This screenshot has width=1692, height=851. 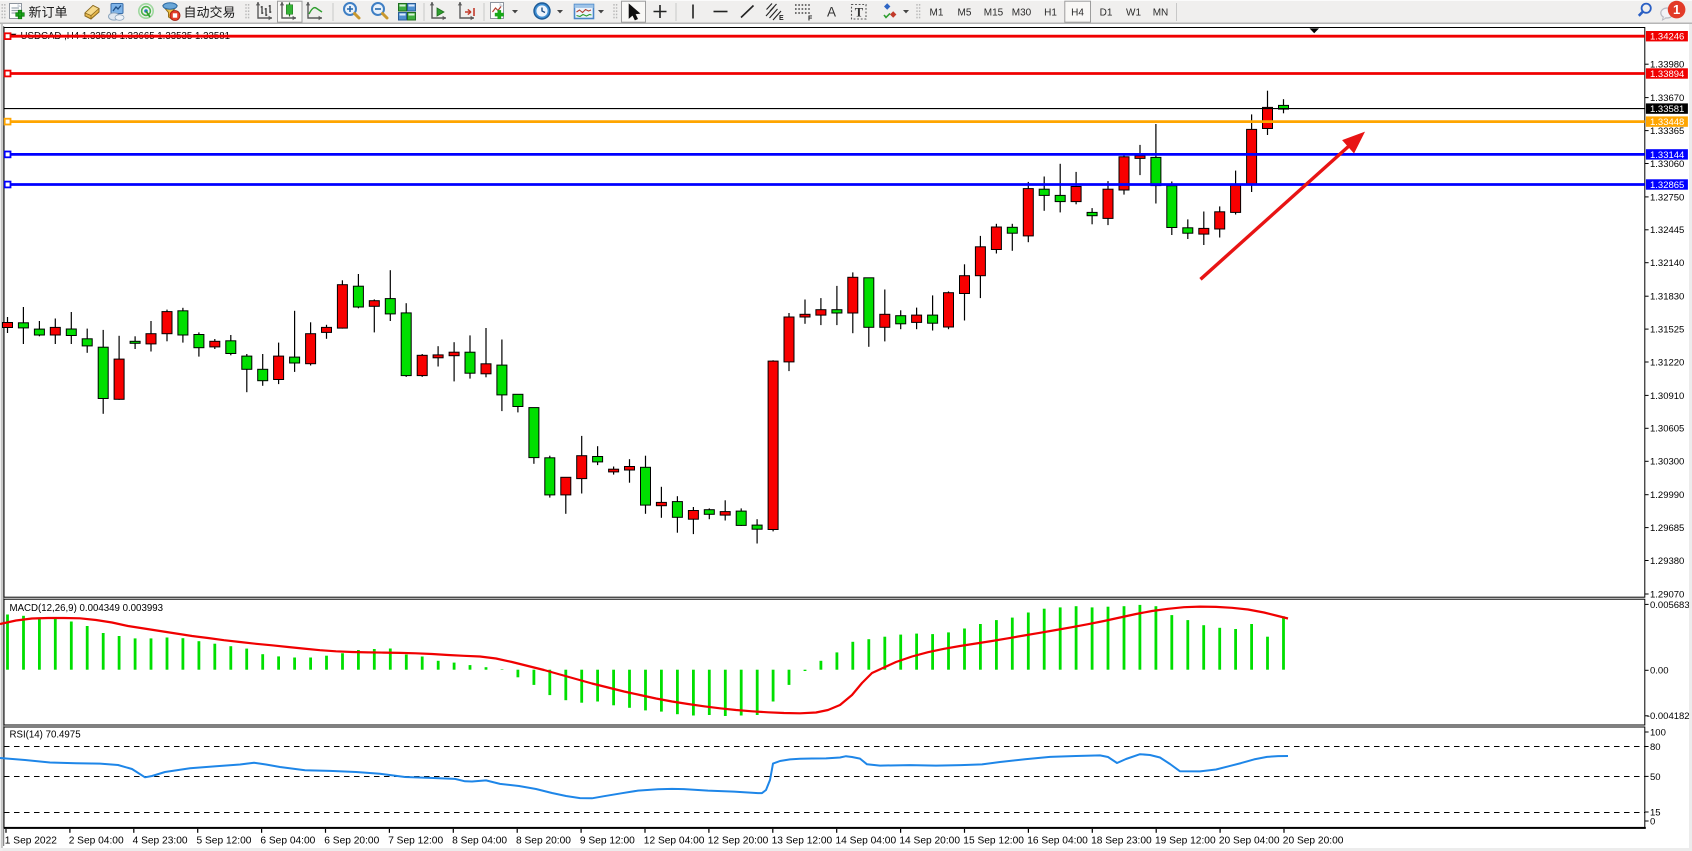 I want to click on svg-text: D1, so click(x=1106, y=13).